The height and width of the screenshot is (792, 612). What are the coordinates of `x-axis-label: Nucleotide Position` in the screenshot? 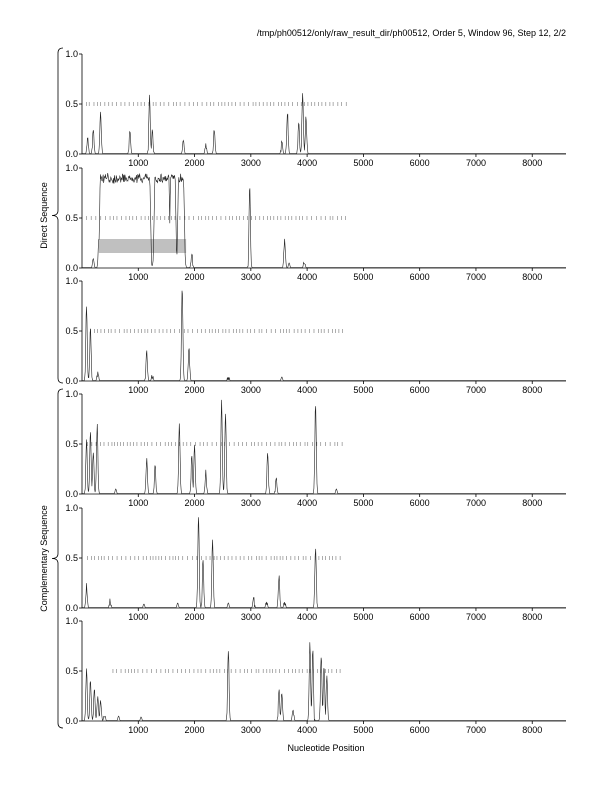 It's located at (325, 748).